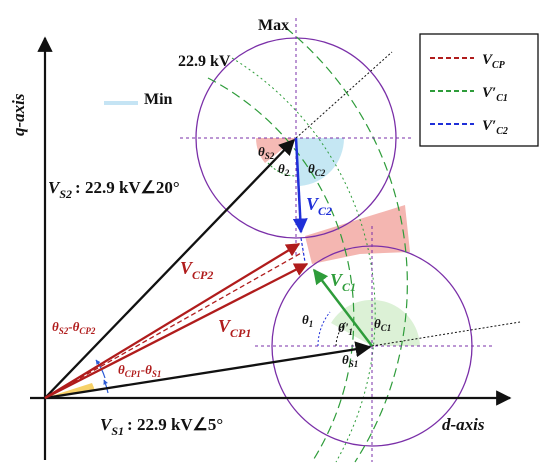 This screenshot has width=550, height=476. I want to click on vs2-label: VS2: 22.9 kV∠20°, so click(114, 189).